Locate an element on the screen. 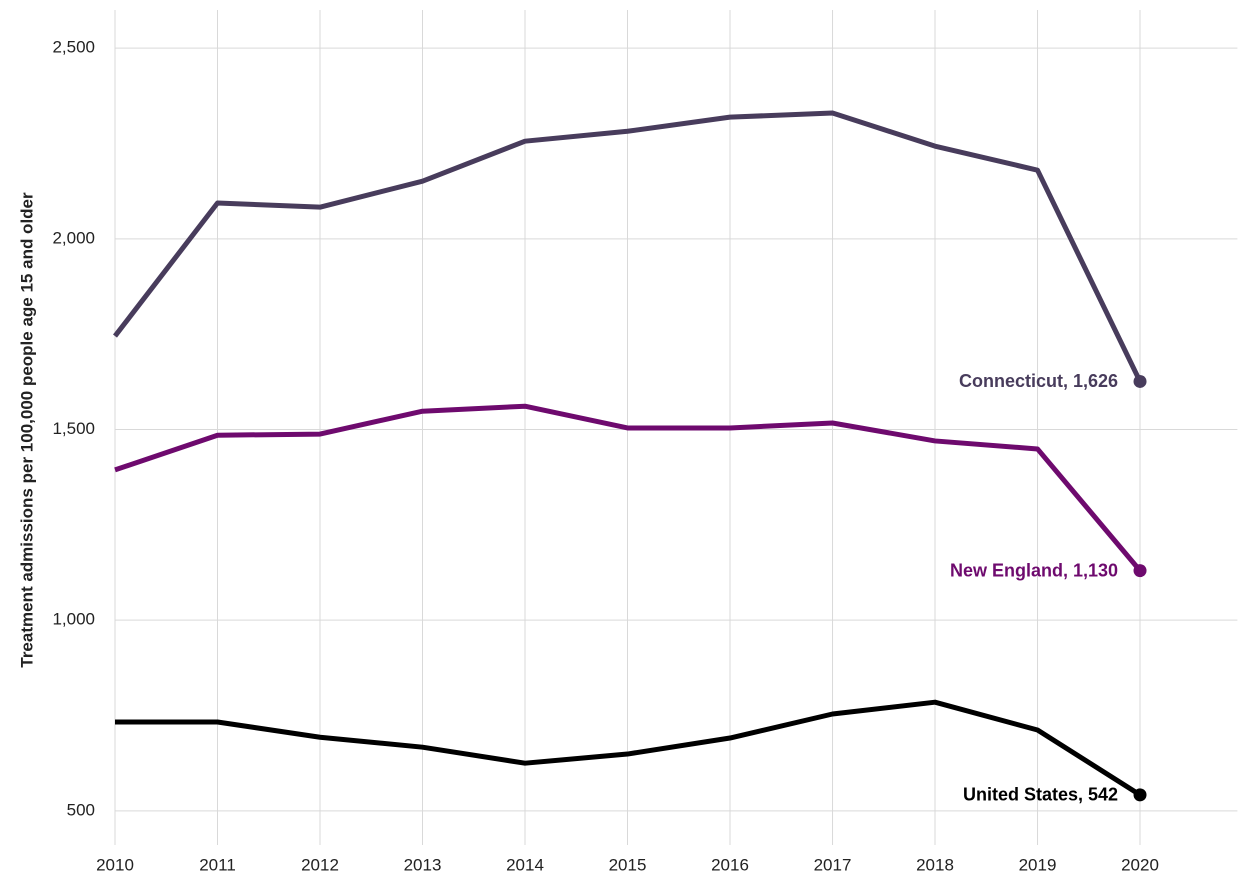  y-tick-label: 2,000 is located at coordinates (73, 237).